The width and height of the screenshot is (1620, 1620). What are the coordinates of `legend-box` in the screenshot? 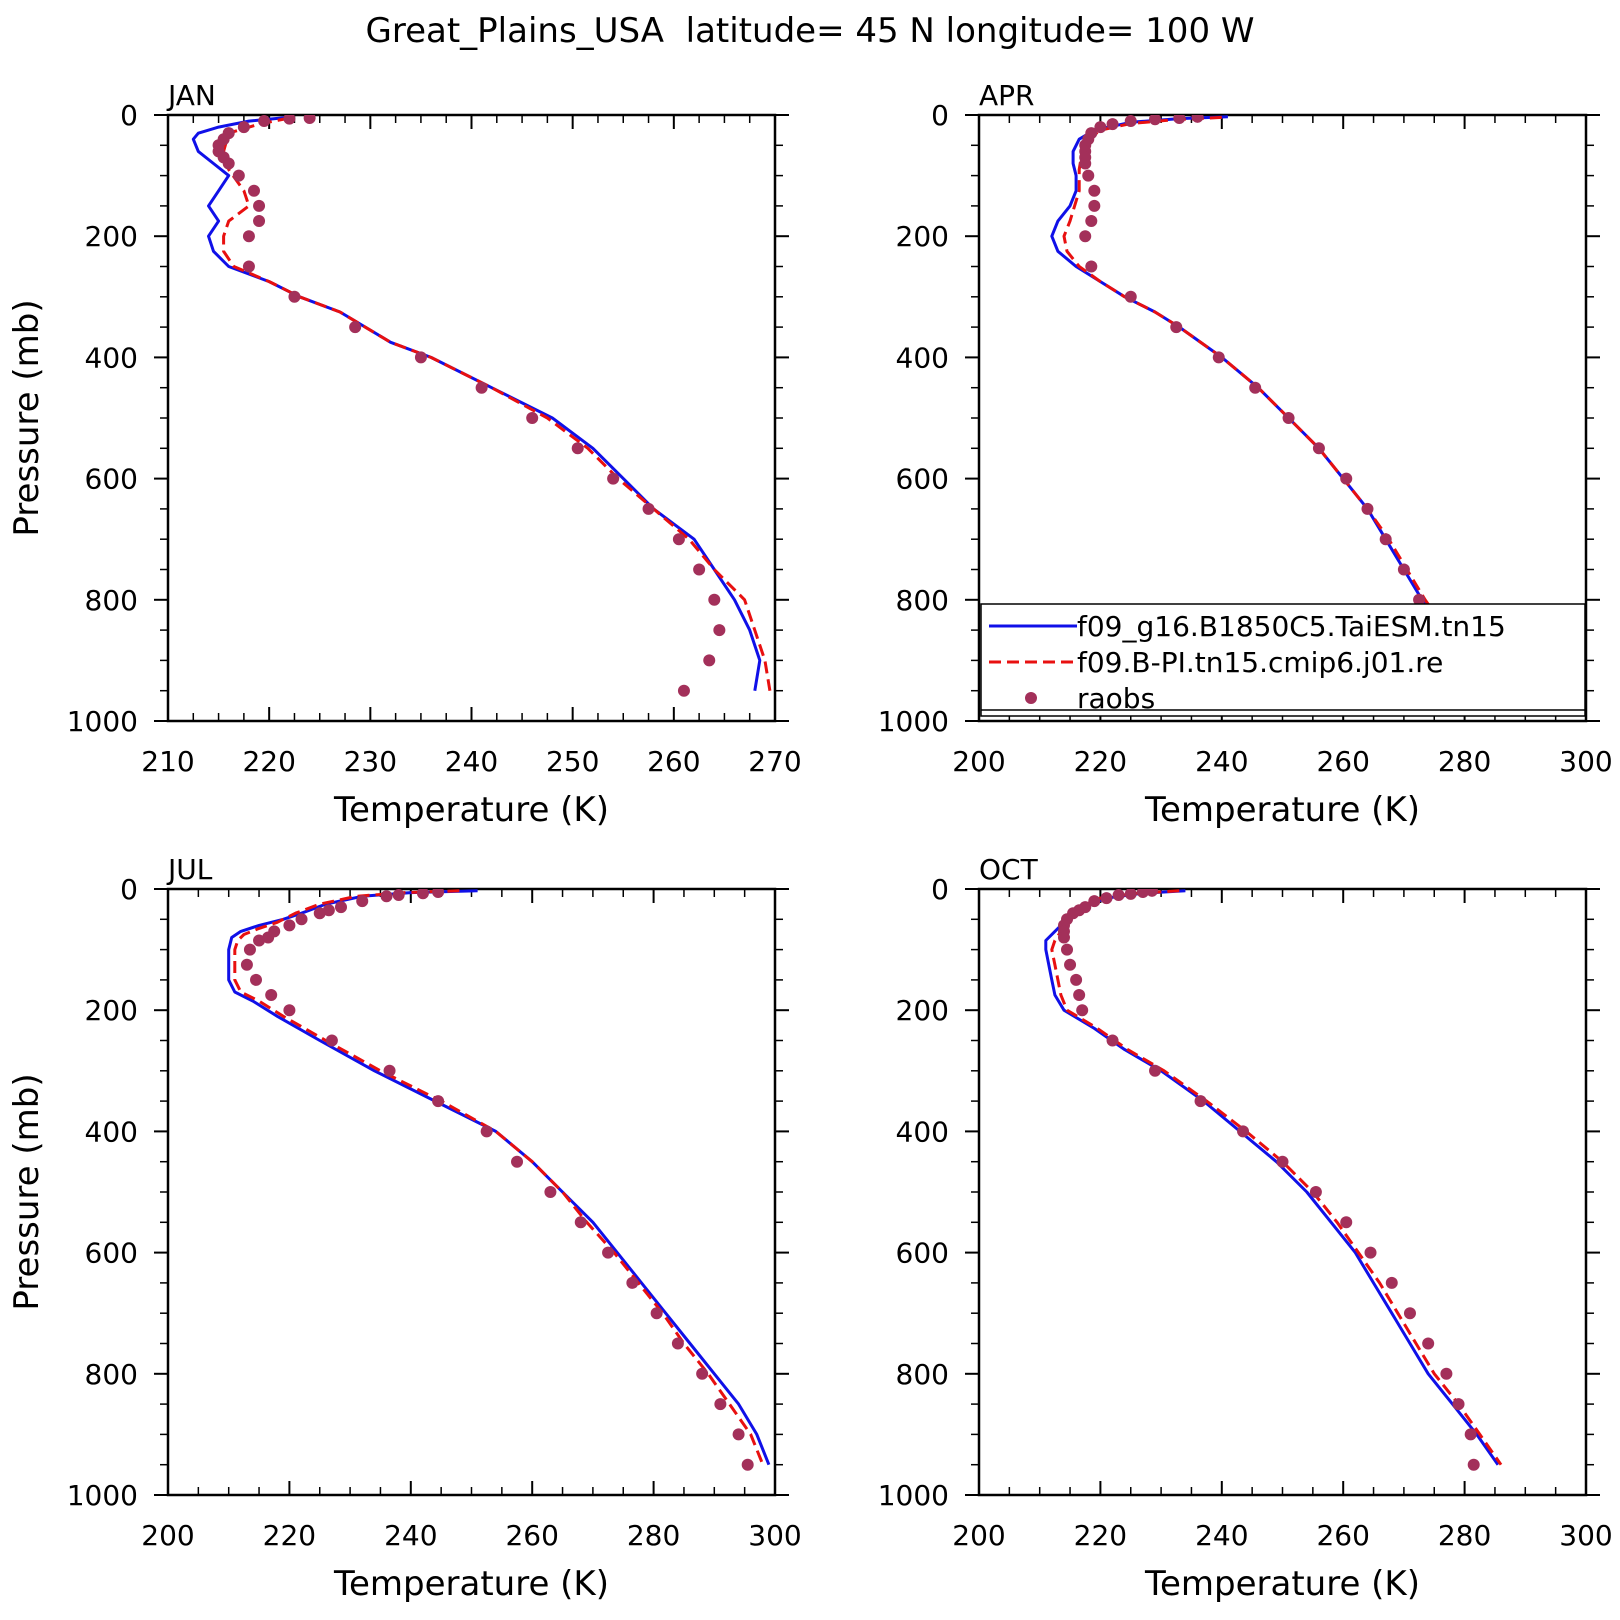 It's located at (1283, 660).